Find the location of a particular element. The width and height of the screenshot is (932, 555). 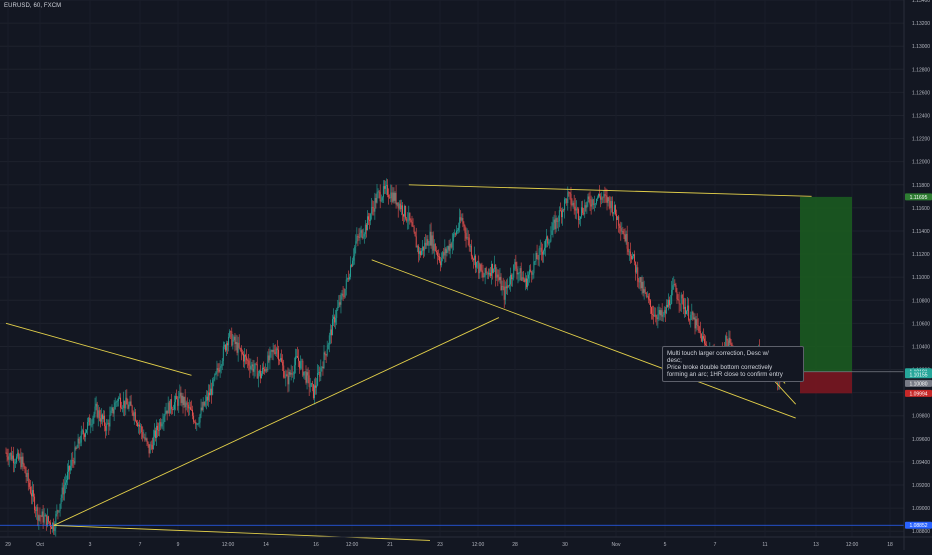

price-tick-label: 1.08800 is located at coordinates (921, 532).